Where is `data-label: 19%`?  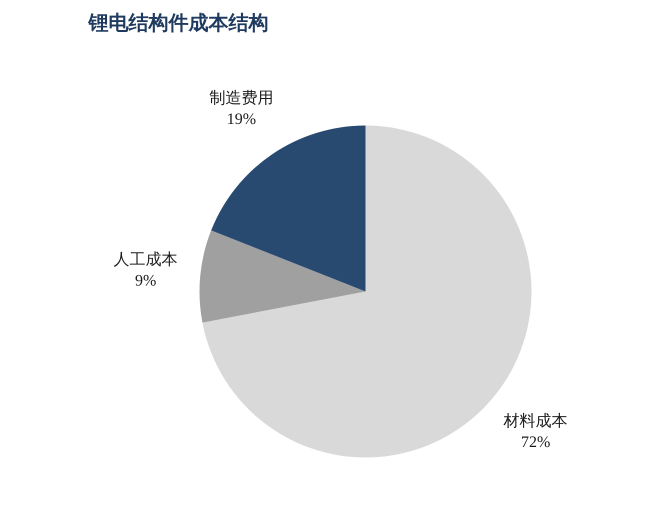 data-label: 19% is located at coordinates (241, 119).